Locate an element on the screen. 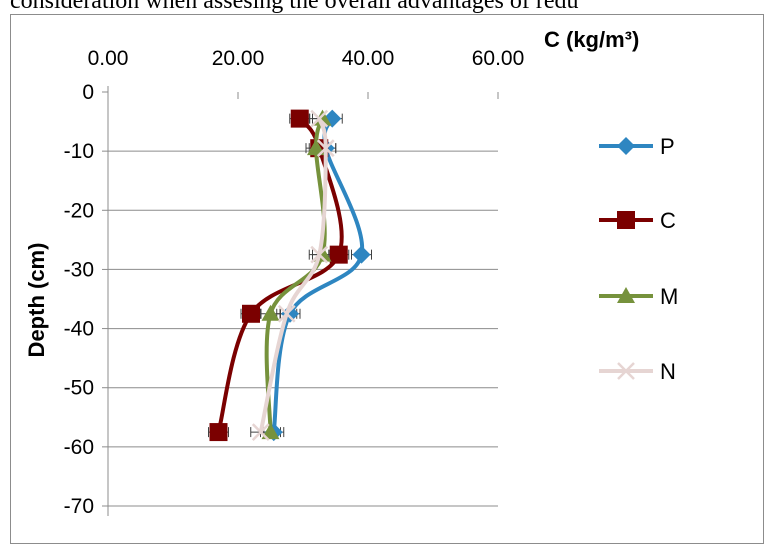 Image resolution: width=770 pixels, height=544 pixels. x-tick-label: 0.00 is located at coordinates (108, 58).